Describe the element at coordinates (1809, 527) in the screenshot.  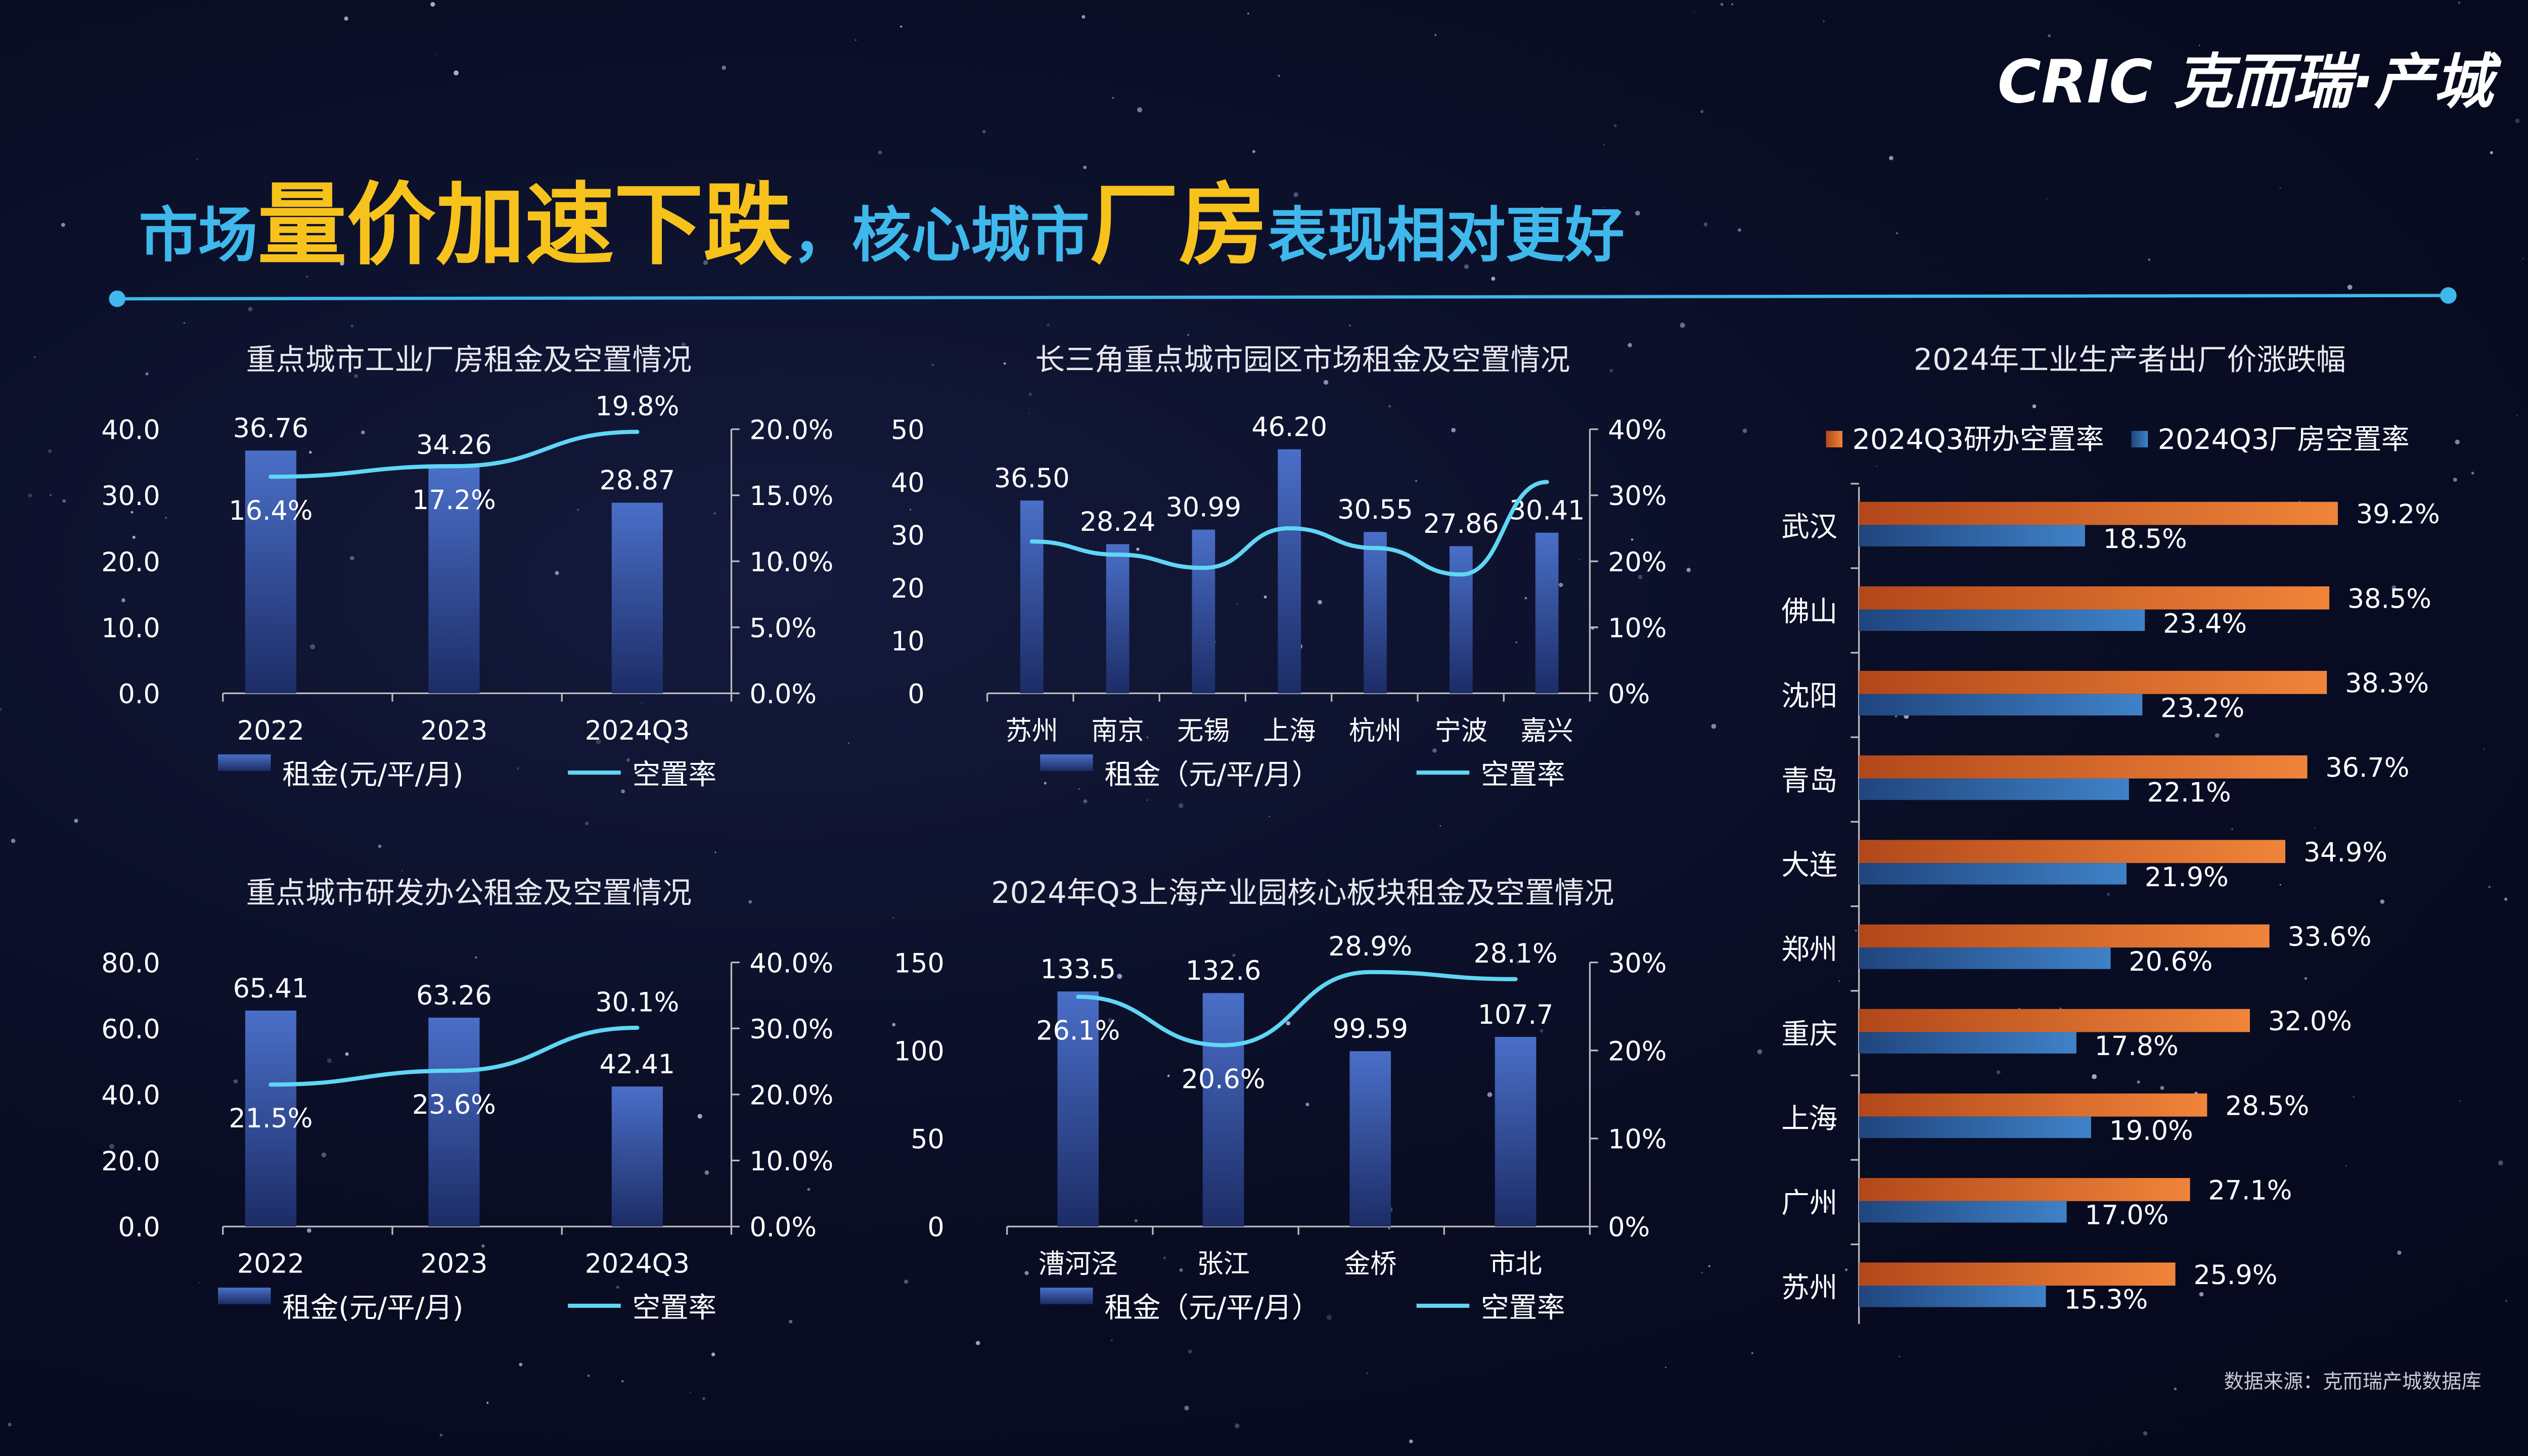
I see `category-label: 武汉` at that location.